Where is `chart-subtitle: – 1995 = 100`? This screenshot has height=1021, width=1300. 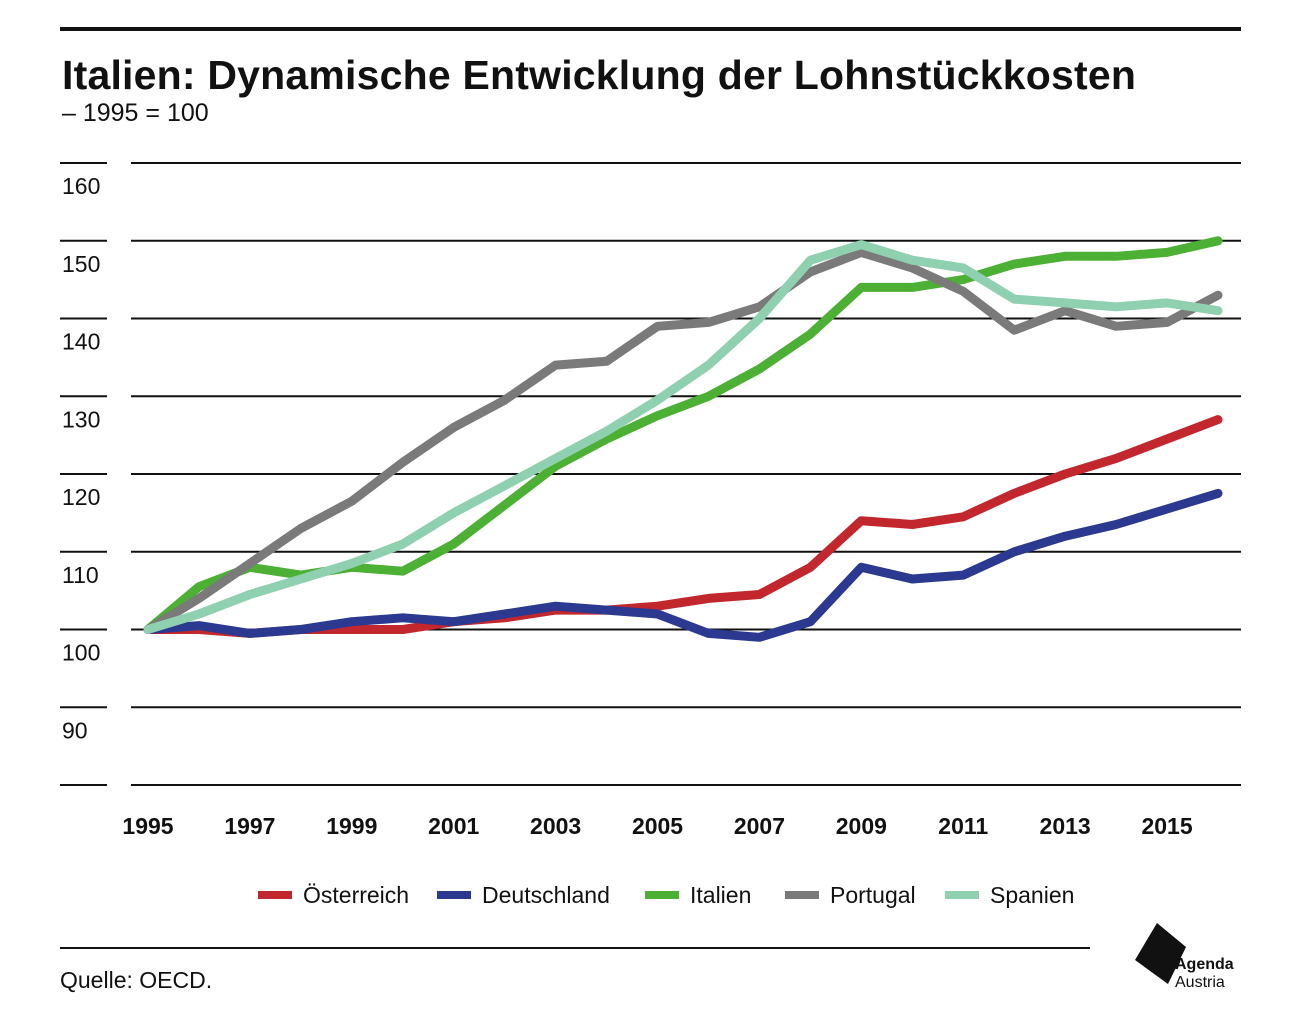 chart-subtitle: – 1995 = 100 is located at coordinates (135, 113).